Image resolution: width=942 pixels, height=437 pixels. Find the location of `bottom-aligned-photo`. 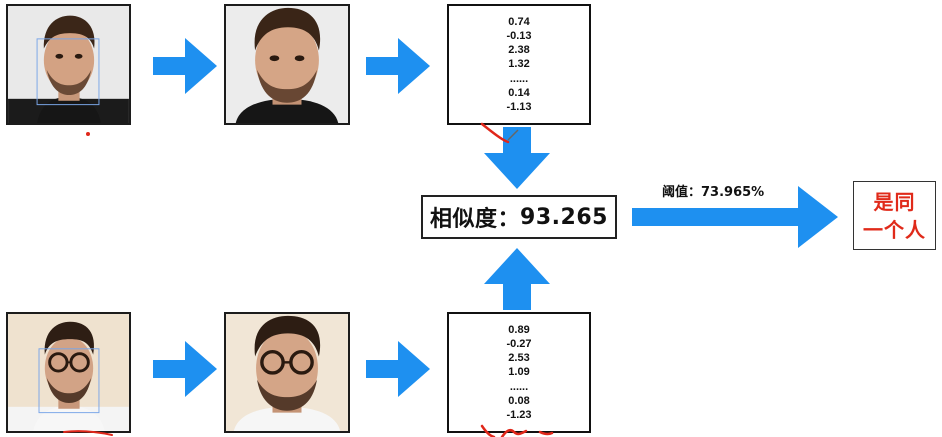

bottom-aligned-photo is located at coordinates (287, 372).